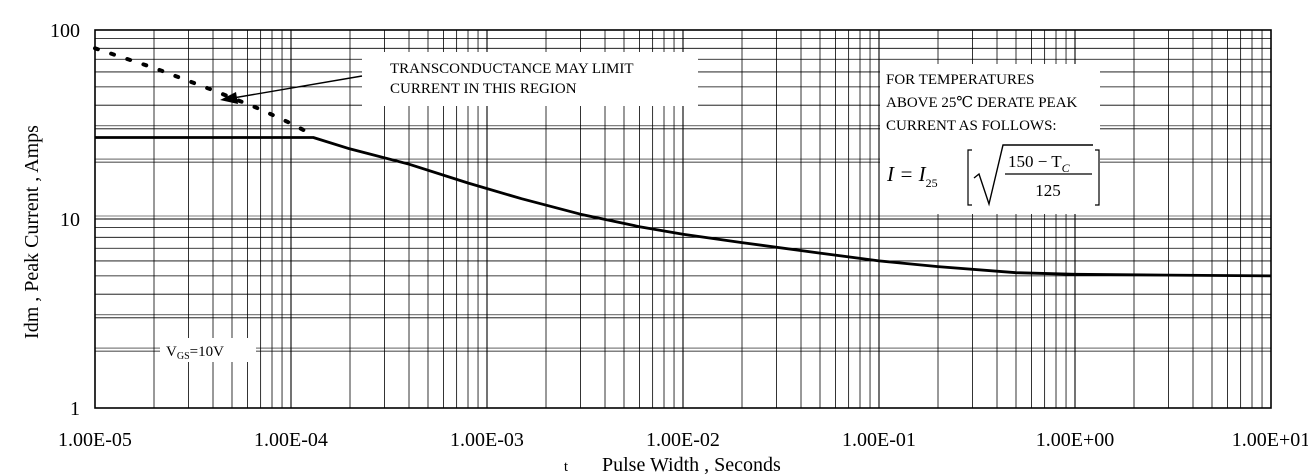 The image size is (1308, 475). What do you see at coordinates (932, 183) in the screenshot?
I see `formula-lhs-sub: 25` at bounding box center [932, 183].